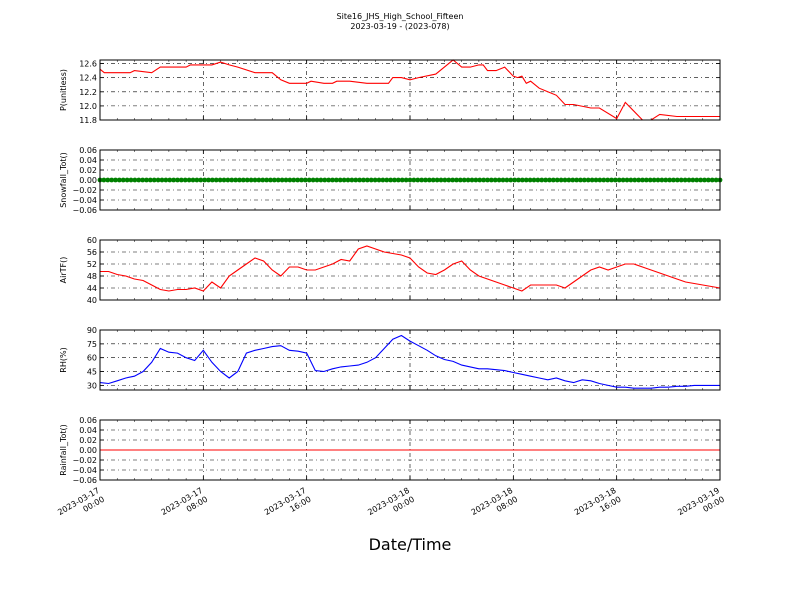 This screenshot has height=600, width=800. What do you see at coordinates (88, 180) in the screenshot?
I see `y-tick-label: 0.00` at bounding box center [88, 180].